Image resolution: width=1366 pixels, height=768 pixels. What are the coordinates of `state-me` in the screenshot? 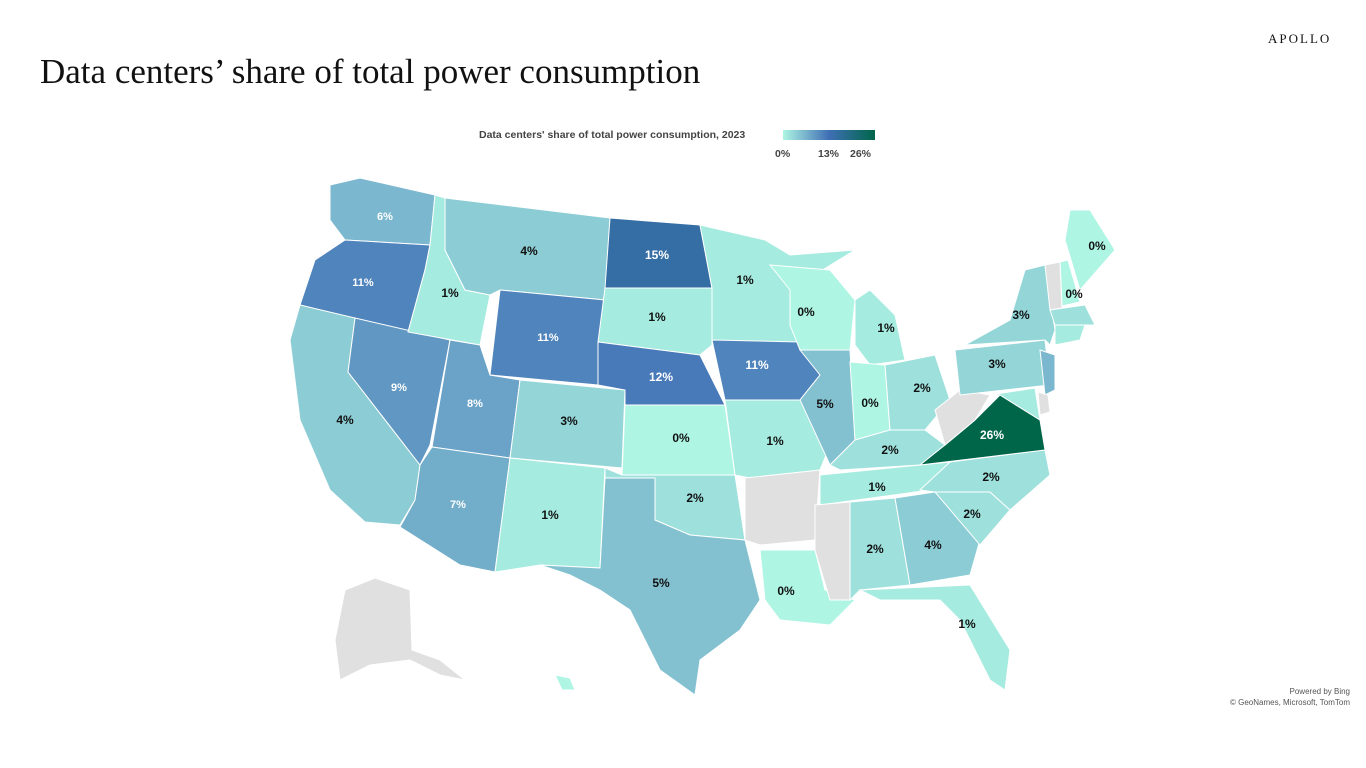 It's located at (1090, 250).